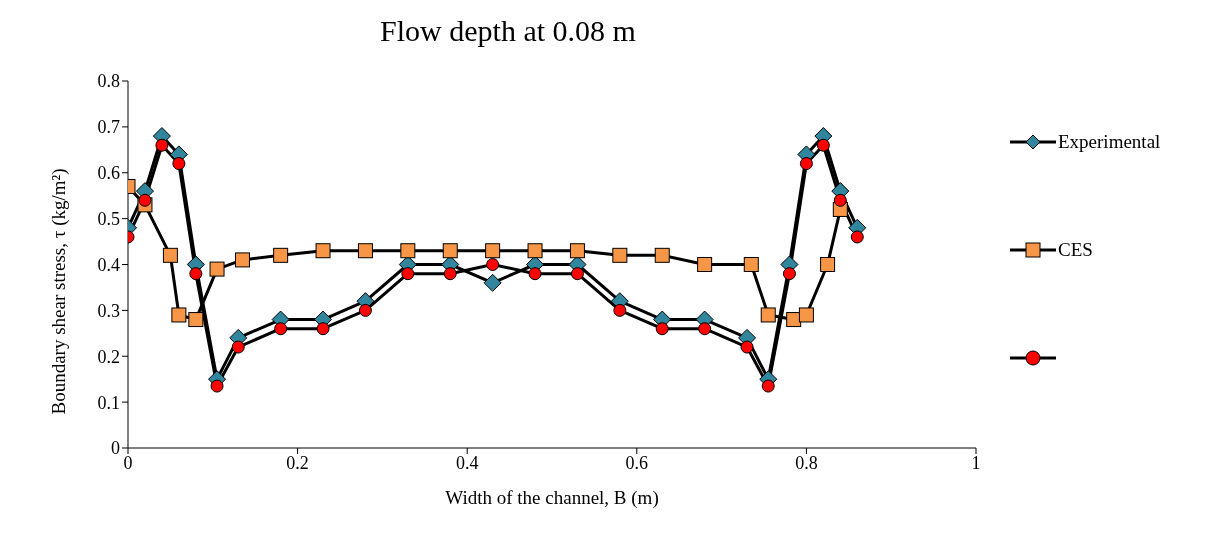 The height and width of the screenshot is (546, 1216). What do you see at coordinates (297, 462) in the screenshot?
I see `x-tick-label: 0.2` at bounding box center [297, 462].